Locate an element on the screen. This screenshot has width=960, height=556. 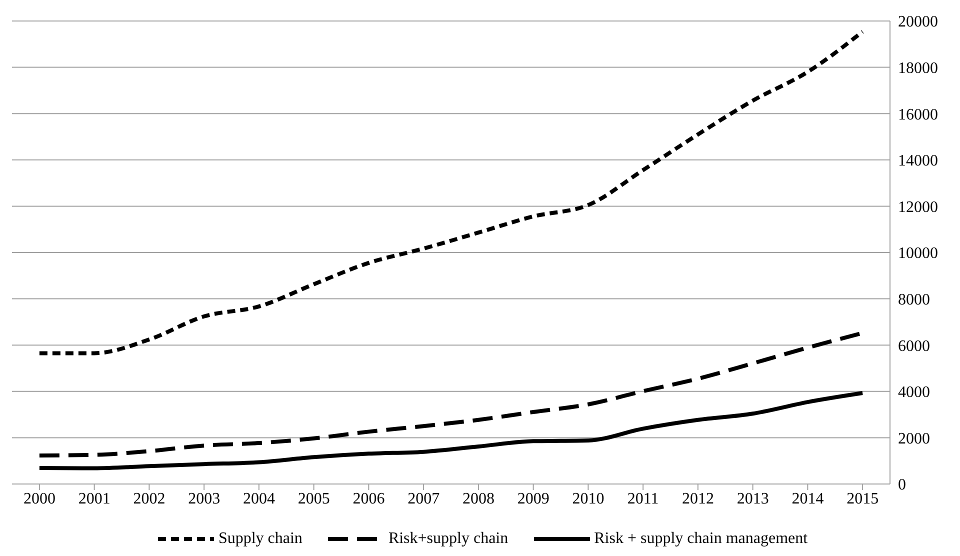
x-tick-label: 2000 is located at coordinates (39, 499).